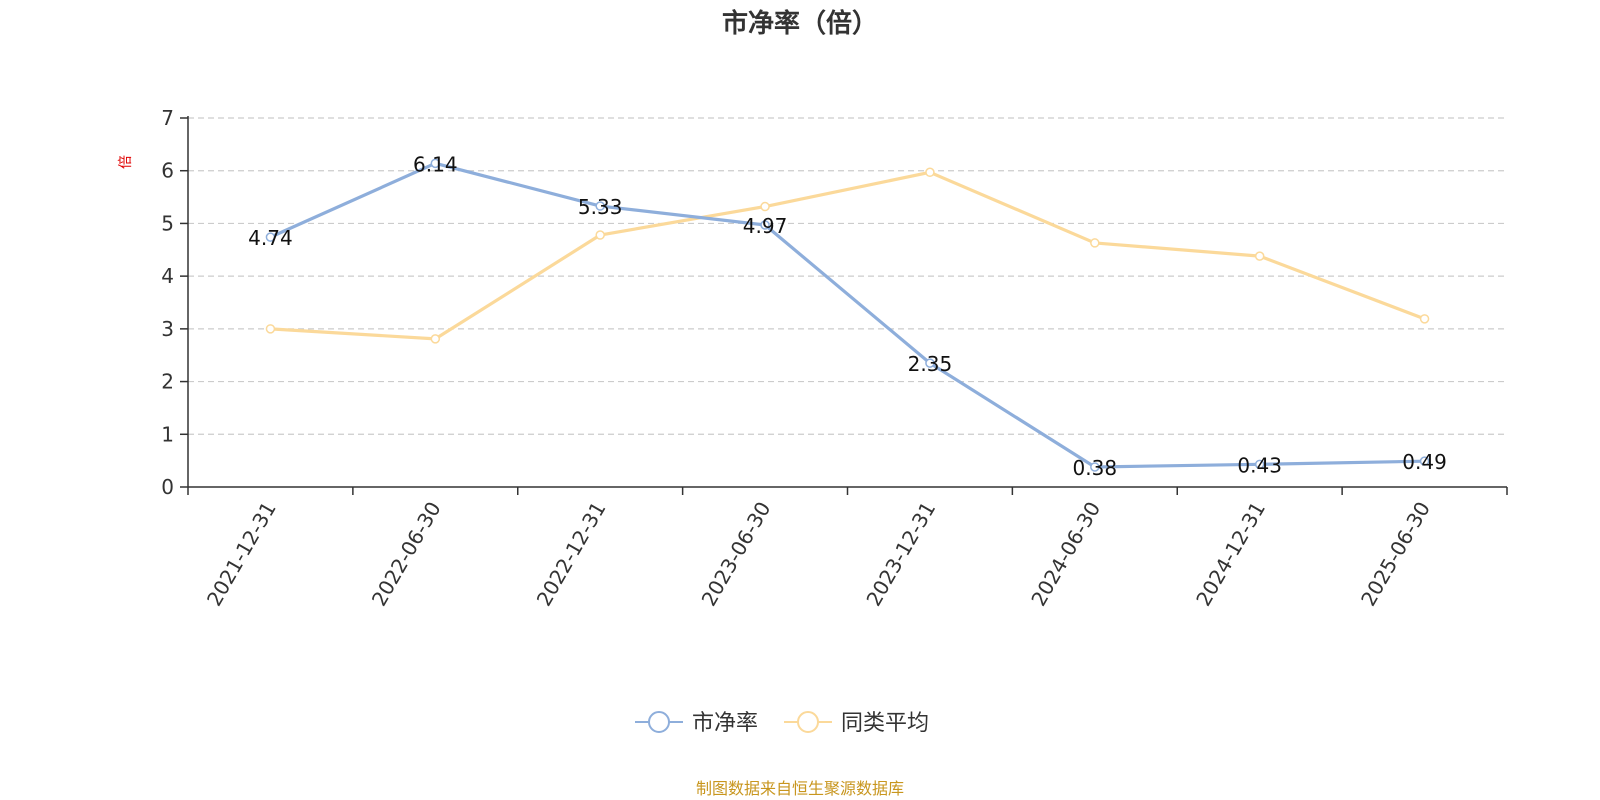  I want to click on y-tick-label: 1, so click(167, 434).